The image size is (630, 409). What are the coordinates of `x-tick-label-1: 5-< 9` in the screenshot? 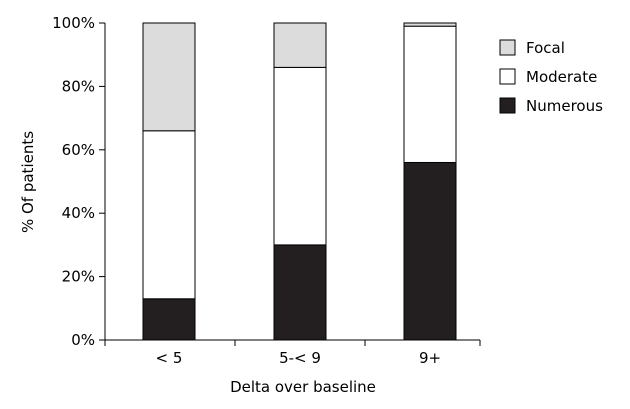 It's located at (300, 358).